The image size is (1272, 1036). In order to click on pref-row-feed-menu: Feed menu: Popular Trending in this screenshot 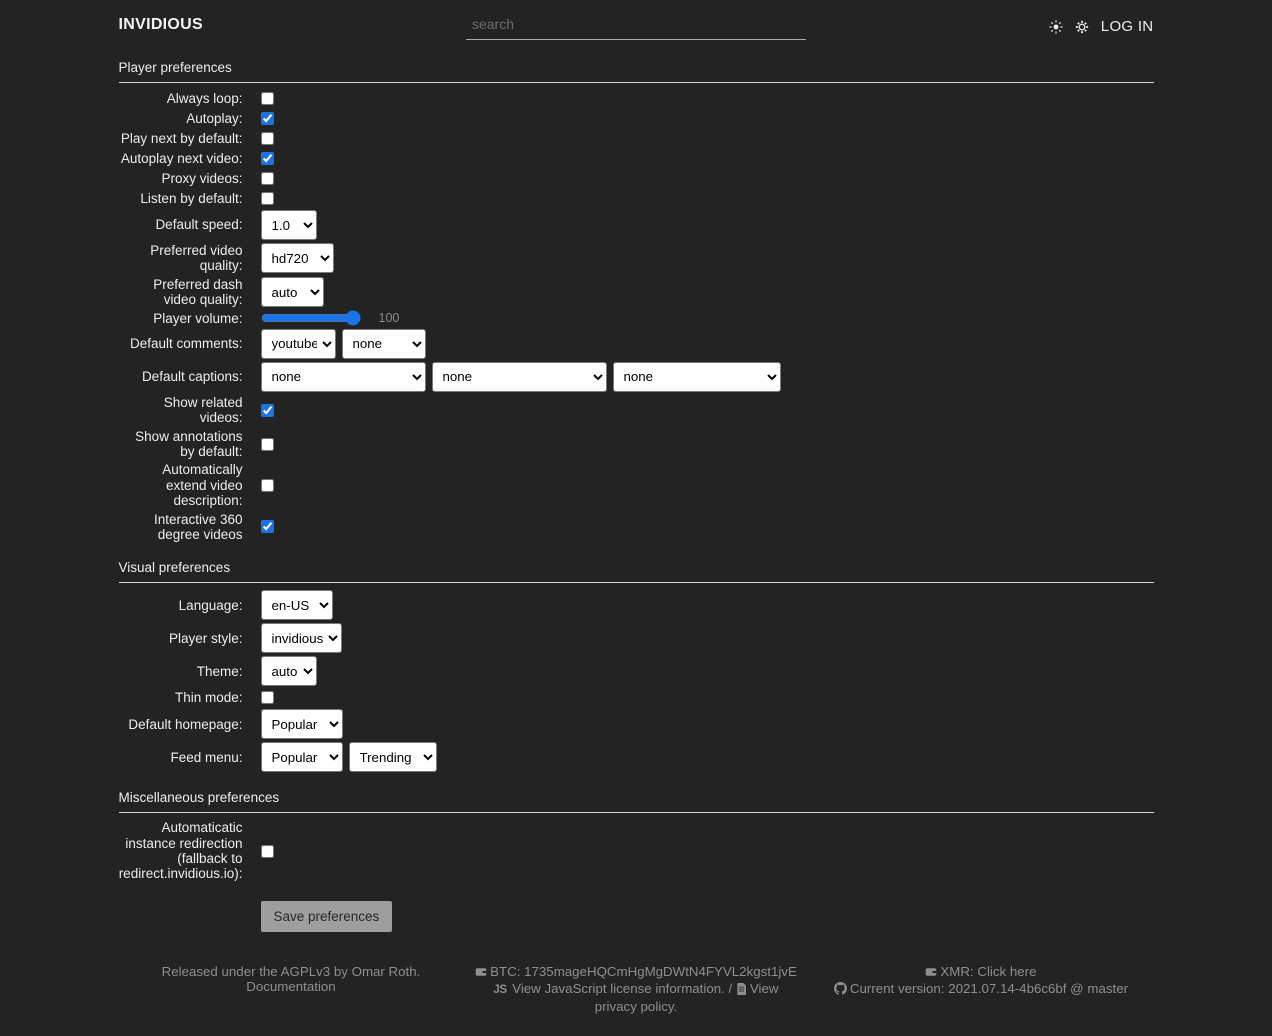, I will do `click(636, 757)`.